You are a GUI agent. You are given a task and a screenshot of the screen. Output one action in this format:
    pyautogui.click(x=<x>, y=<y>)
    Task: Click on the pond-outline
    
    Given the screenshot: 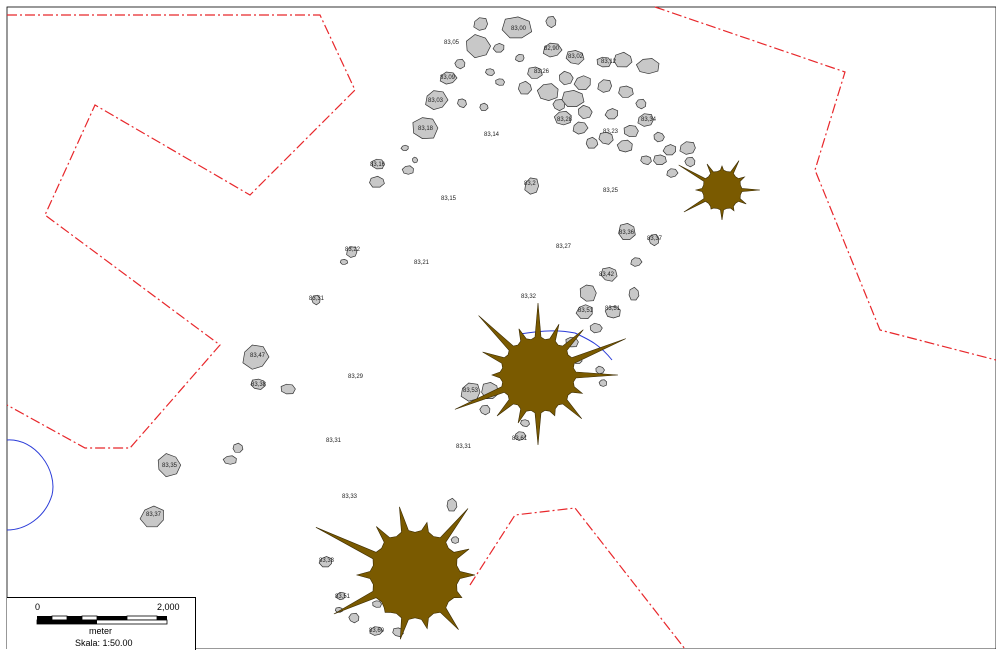 What is the action you would take?
    pyautogui.click(x=30, y=485)
    